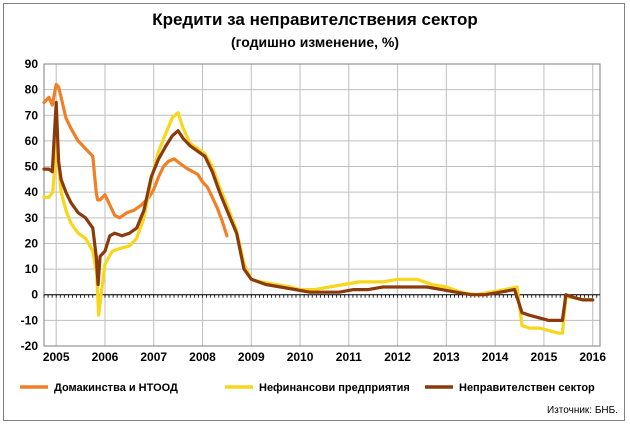  Describe the element at coordinates (315, 19) in the screenshot. I see `chart-title: Кредити за неправителствения сектор` at that location.